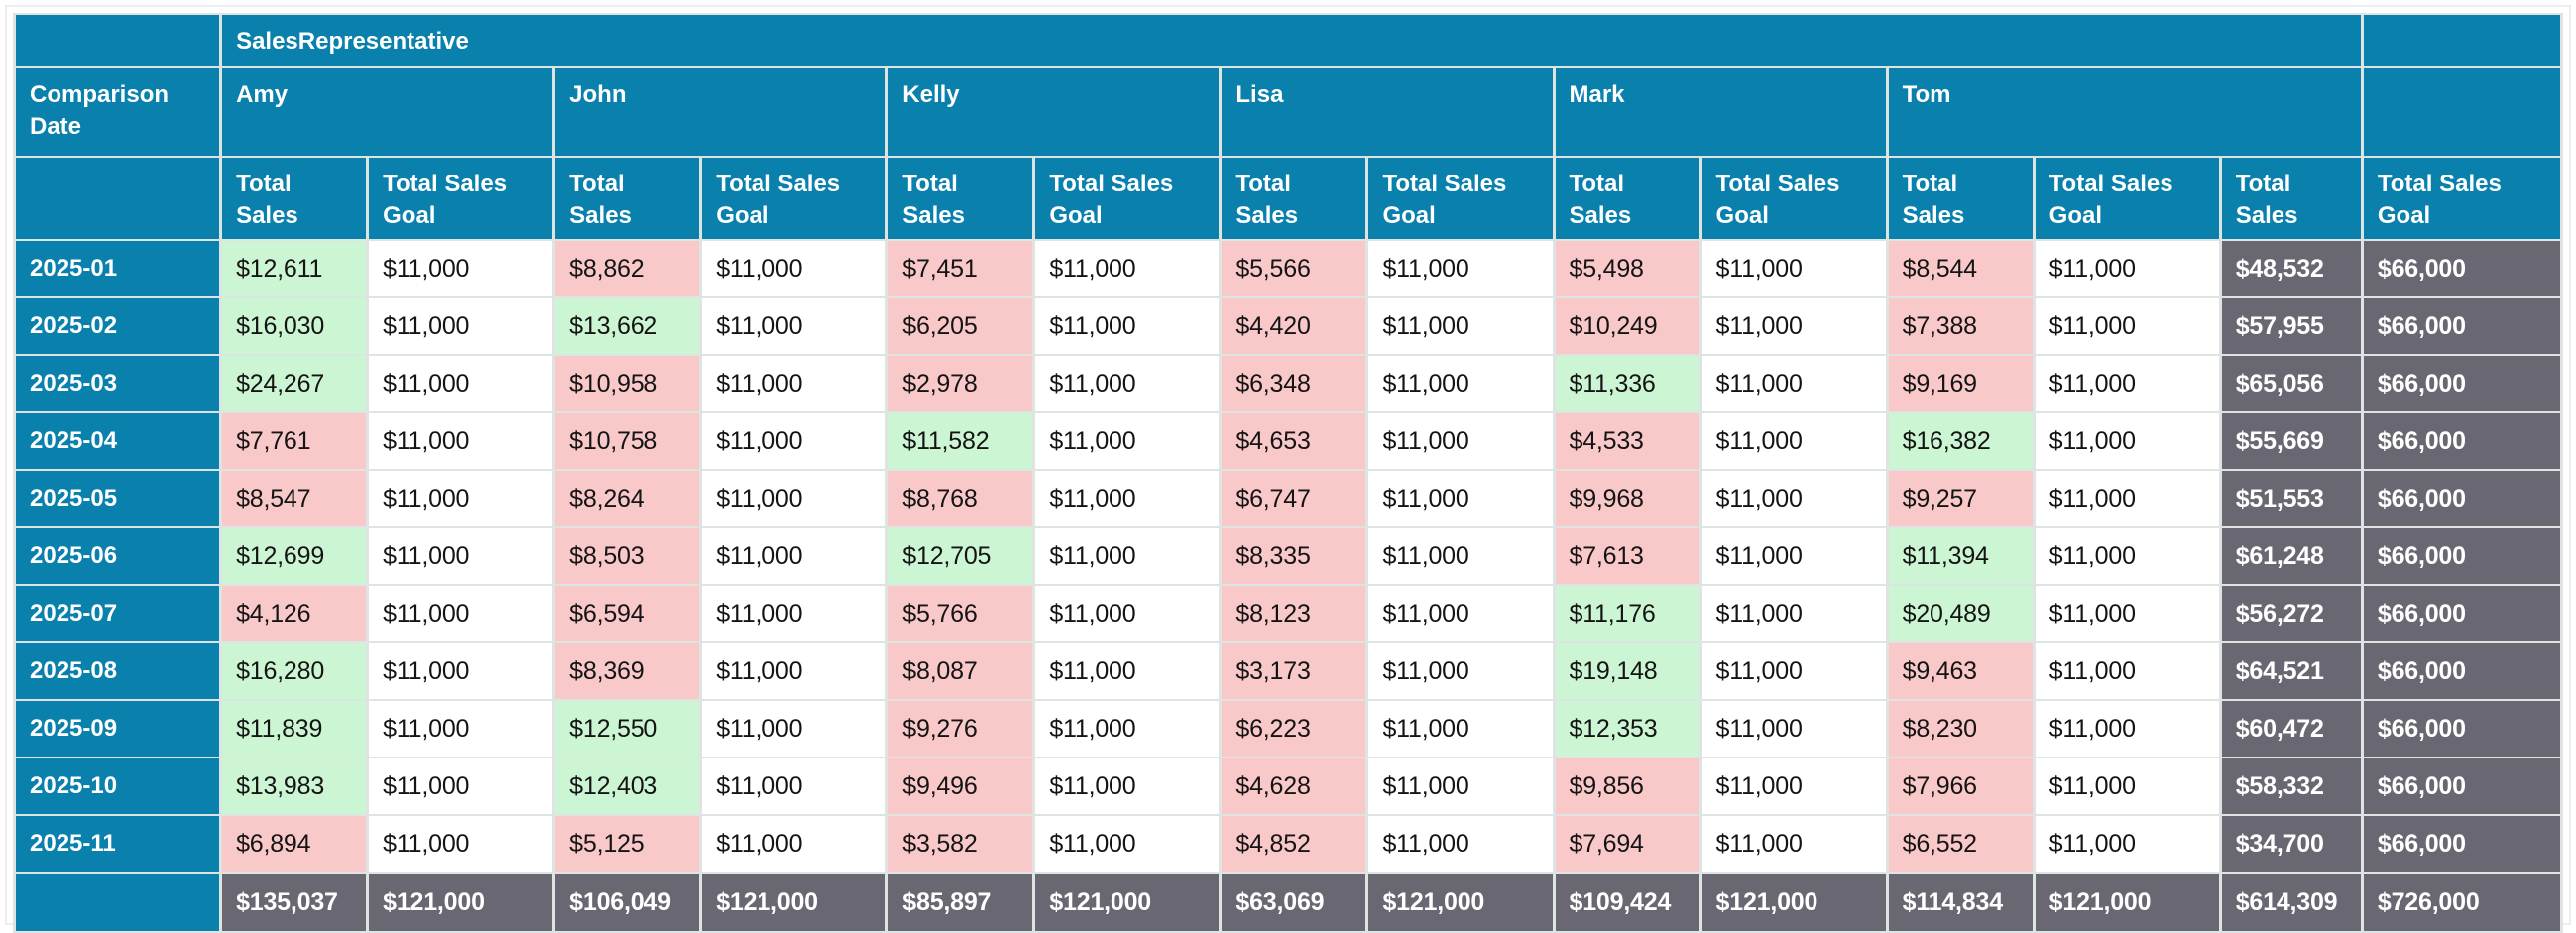  I want to click on sales-cell-mark: $7,613, so click(1627, 556).